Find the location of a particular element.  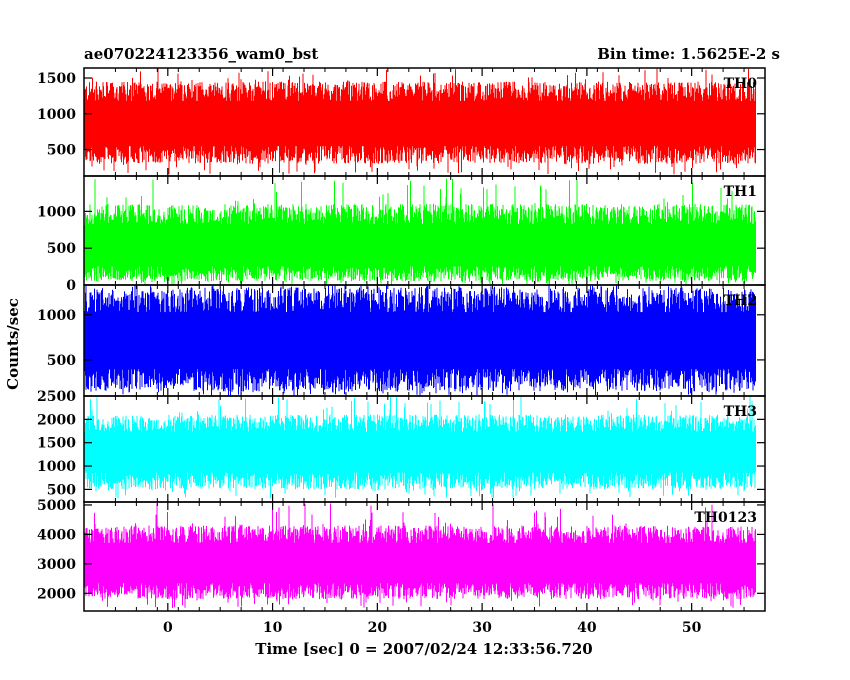

x-tick-label: 20 is located at coordinates (378, 628).